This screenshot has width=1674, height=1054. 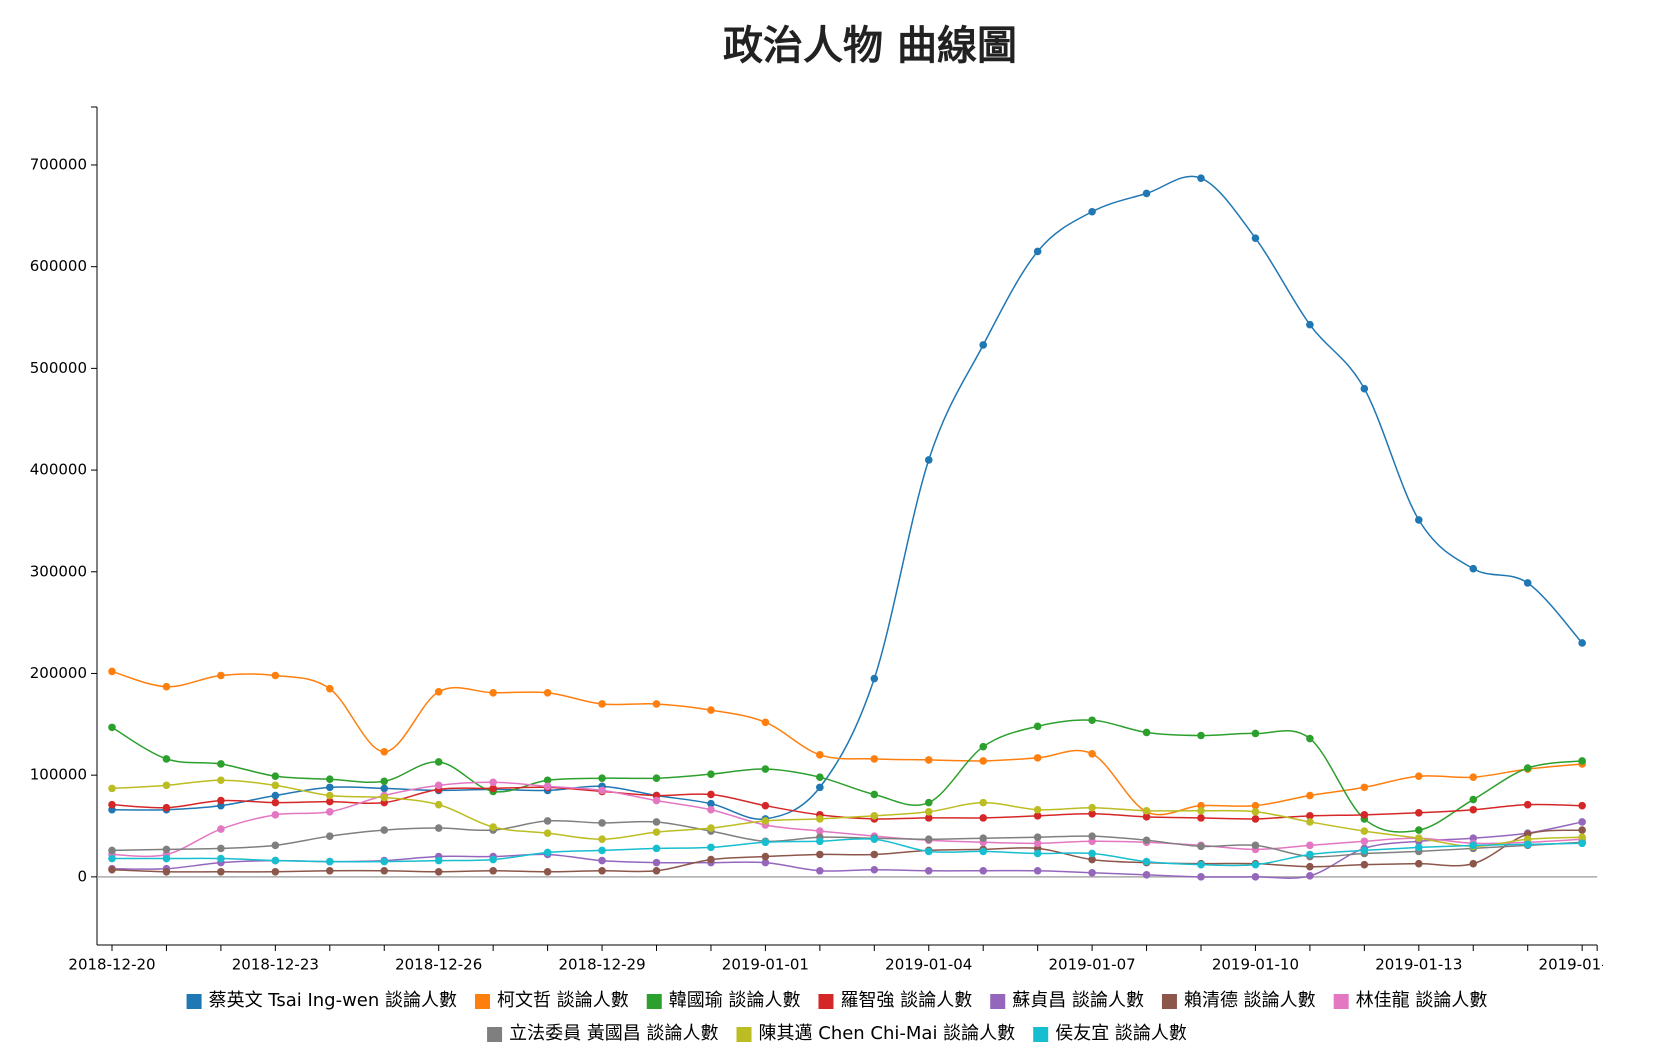 I want to click on chart-title: 政治人物 曲線圖, so click(x=870, y=46).